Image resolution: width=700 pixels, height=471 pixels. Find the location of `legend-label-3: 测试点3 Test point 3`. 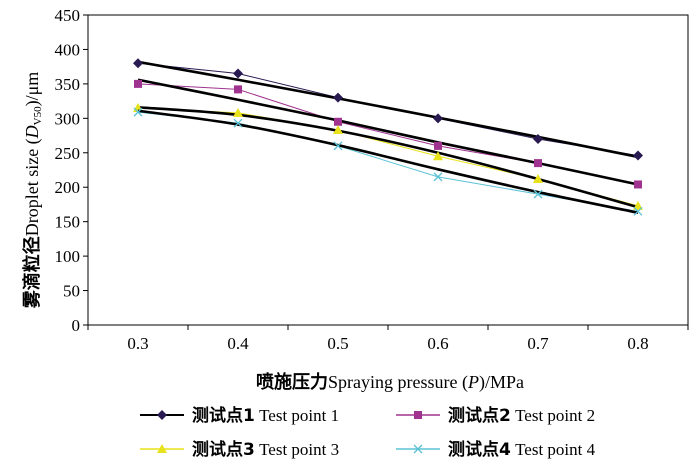

legend-label-3: 测试点3 Test point 3 is located at coordinates (265, 449).